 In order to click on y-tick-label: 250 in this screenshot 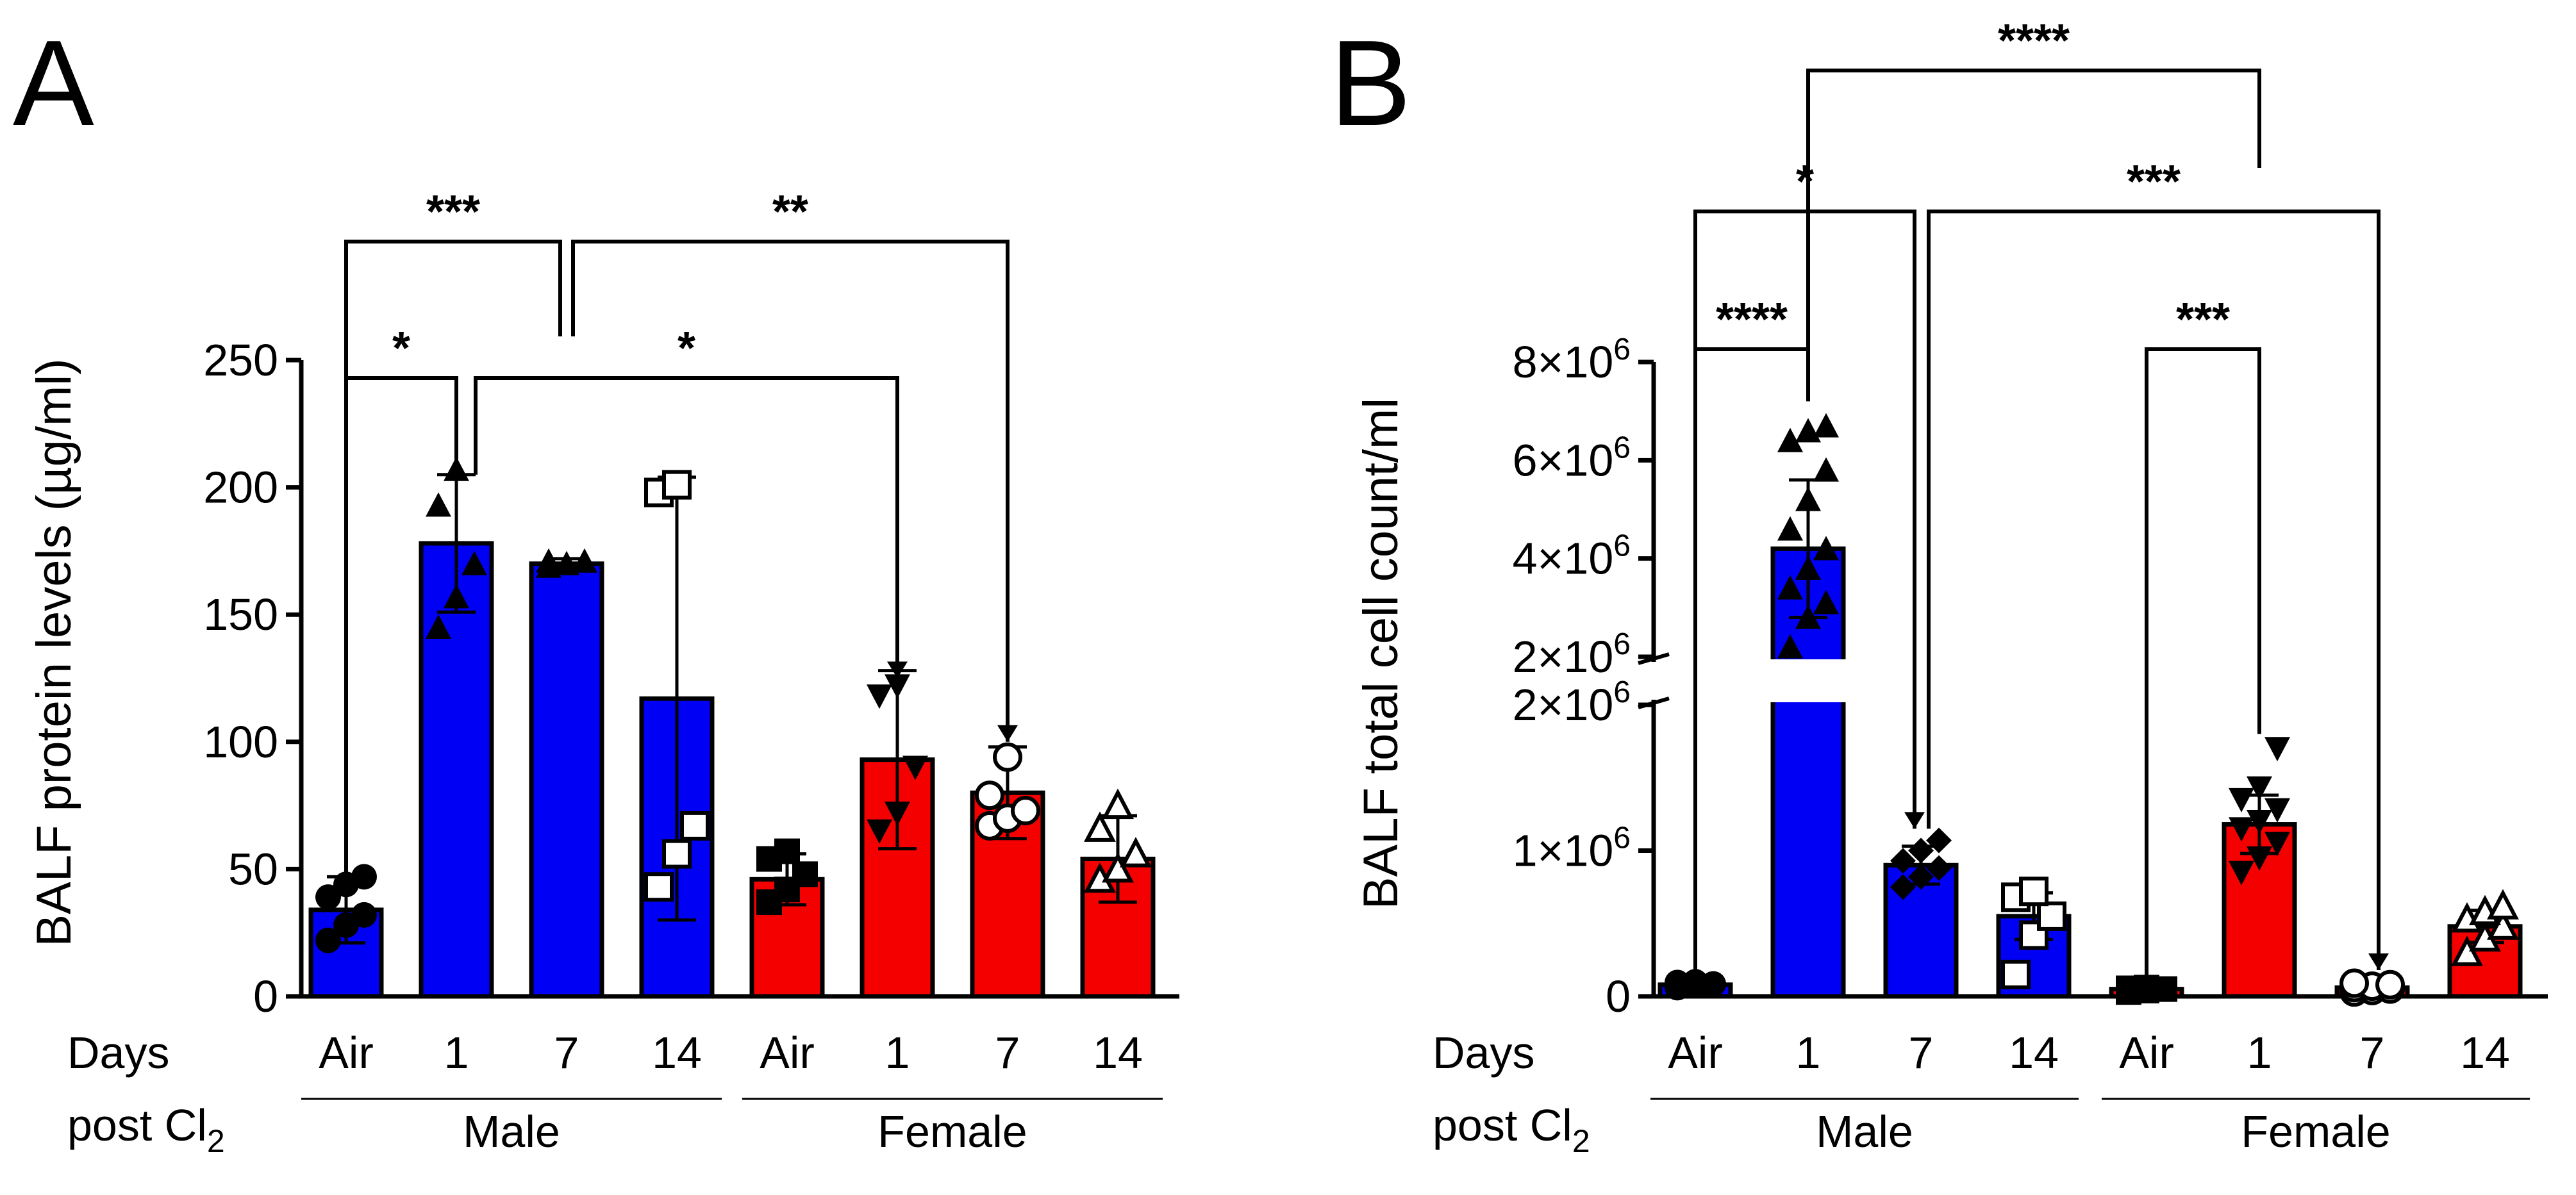, I will do `click(241, 360)`.